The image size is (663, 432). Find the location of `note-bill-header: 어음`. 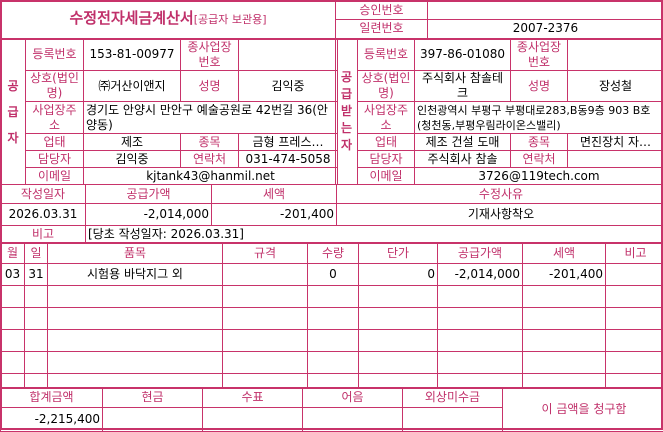

note-bill-header: 어음 is located at coordinates (353, 397).